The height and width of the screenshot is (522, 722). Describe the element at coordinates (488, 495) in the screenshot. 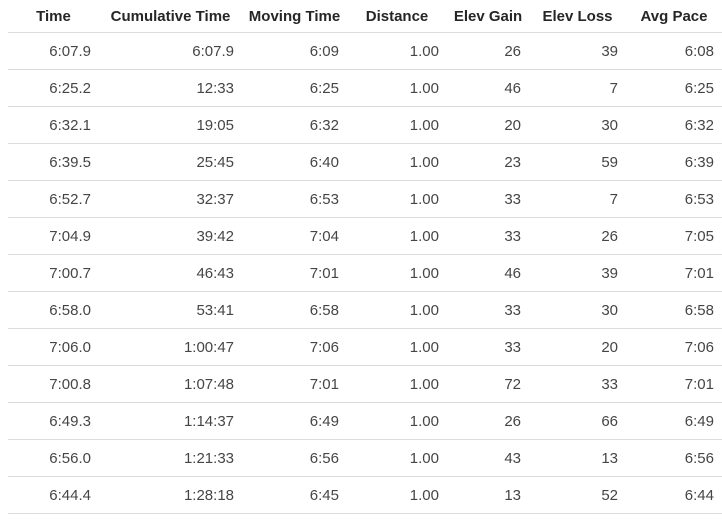

I see `cell-elev-gain: 13` at that location.